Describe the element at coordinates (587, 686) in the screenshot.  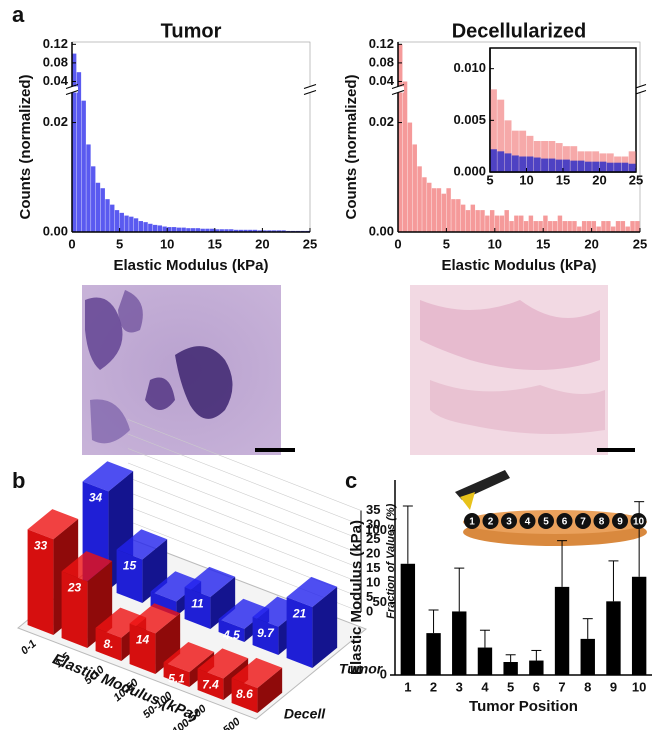
I see `x-tick-label: 8` at that location.